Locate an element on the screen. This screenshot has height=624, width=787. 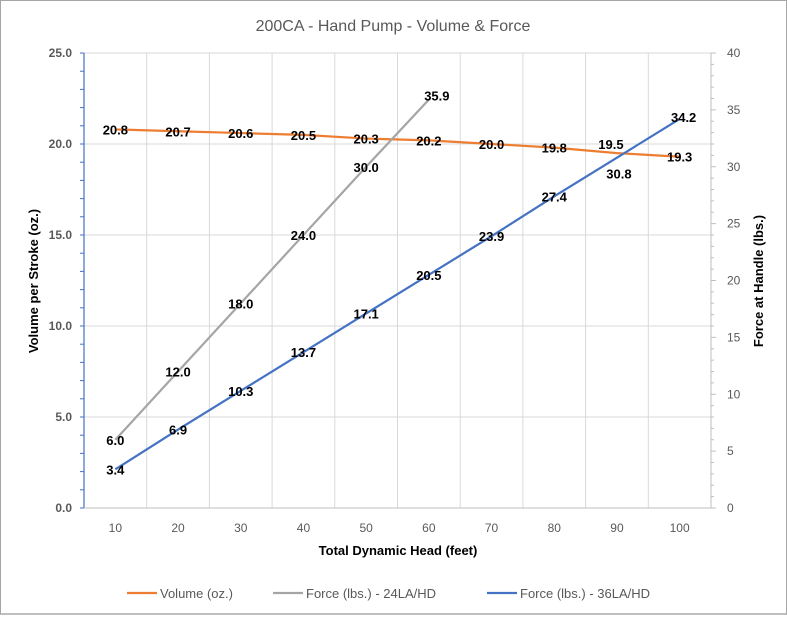
y2-tick-label: 0 is located at coordinates (730, 508).